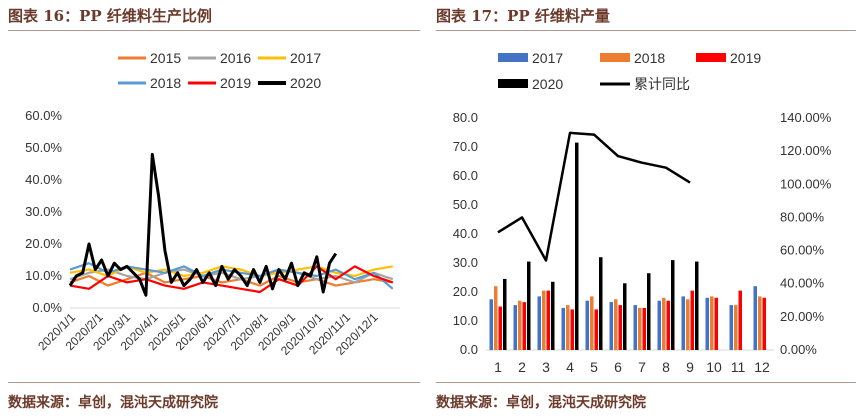  I want to click on x-tick-label: 10, so click(714, 367).